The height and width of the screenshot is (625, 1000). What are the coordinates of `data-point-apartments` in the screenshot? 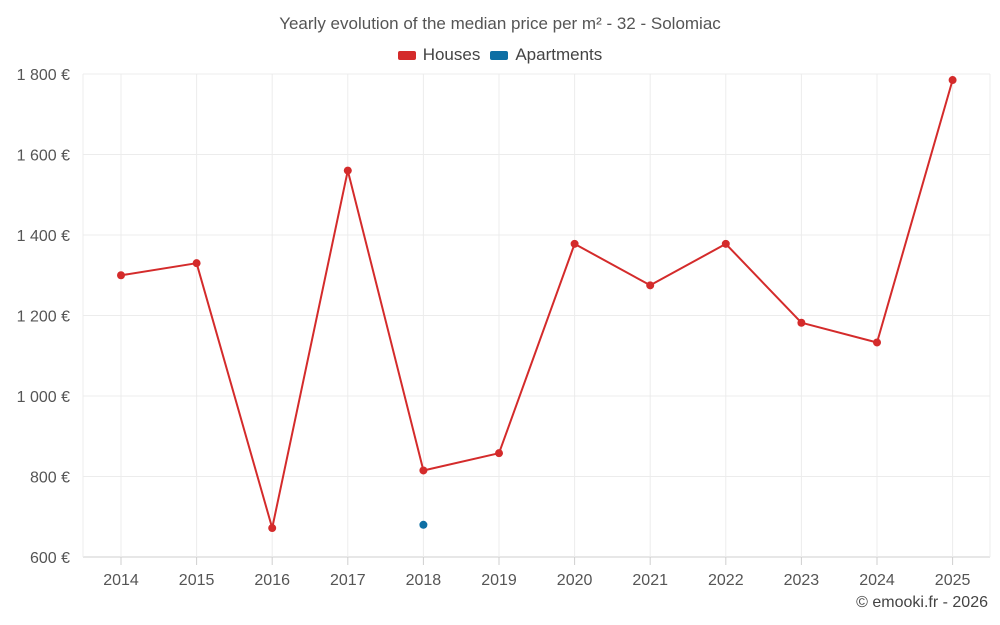 It's located at (423, 524).